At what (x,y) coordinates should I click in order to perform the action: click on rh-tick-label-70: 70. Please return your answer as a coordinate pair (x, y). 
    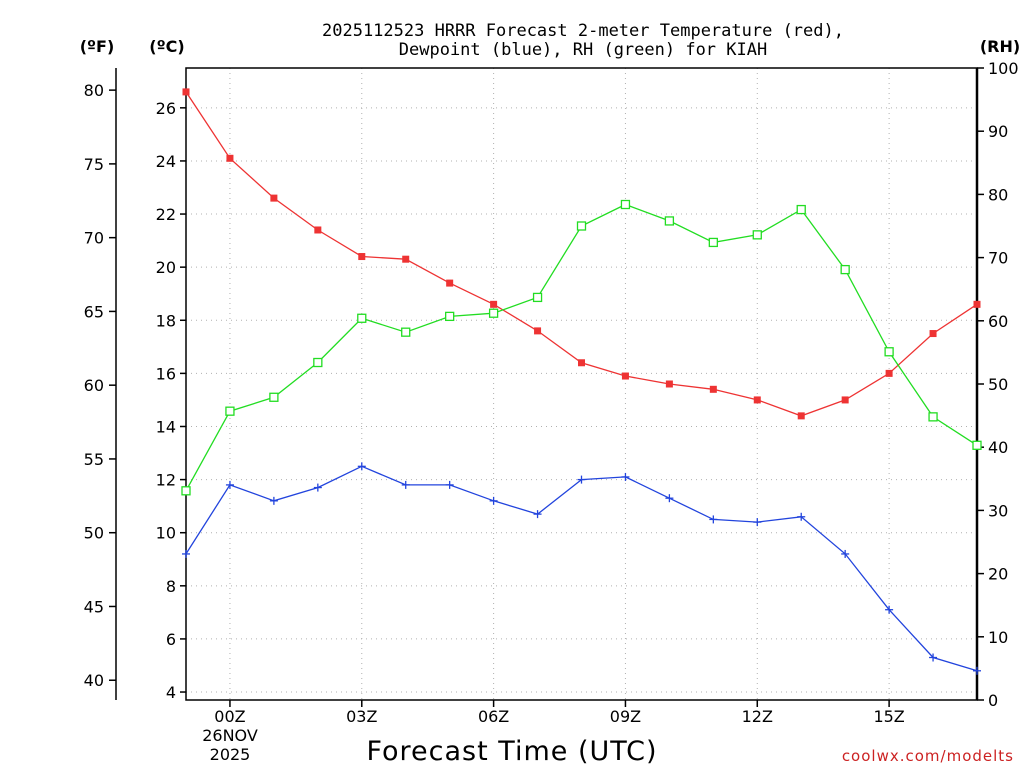
    Looking at the image, I should click on (998, 258).